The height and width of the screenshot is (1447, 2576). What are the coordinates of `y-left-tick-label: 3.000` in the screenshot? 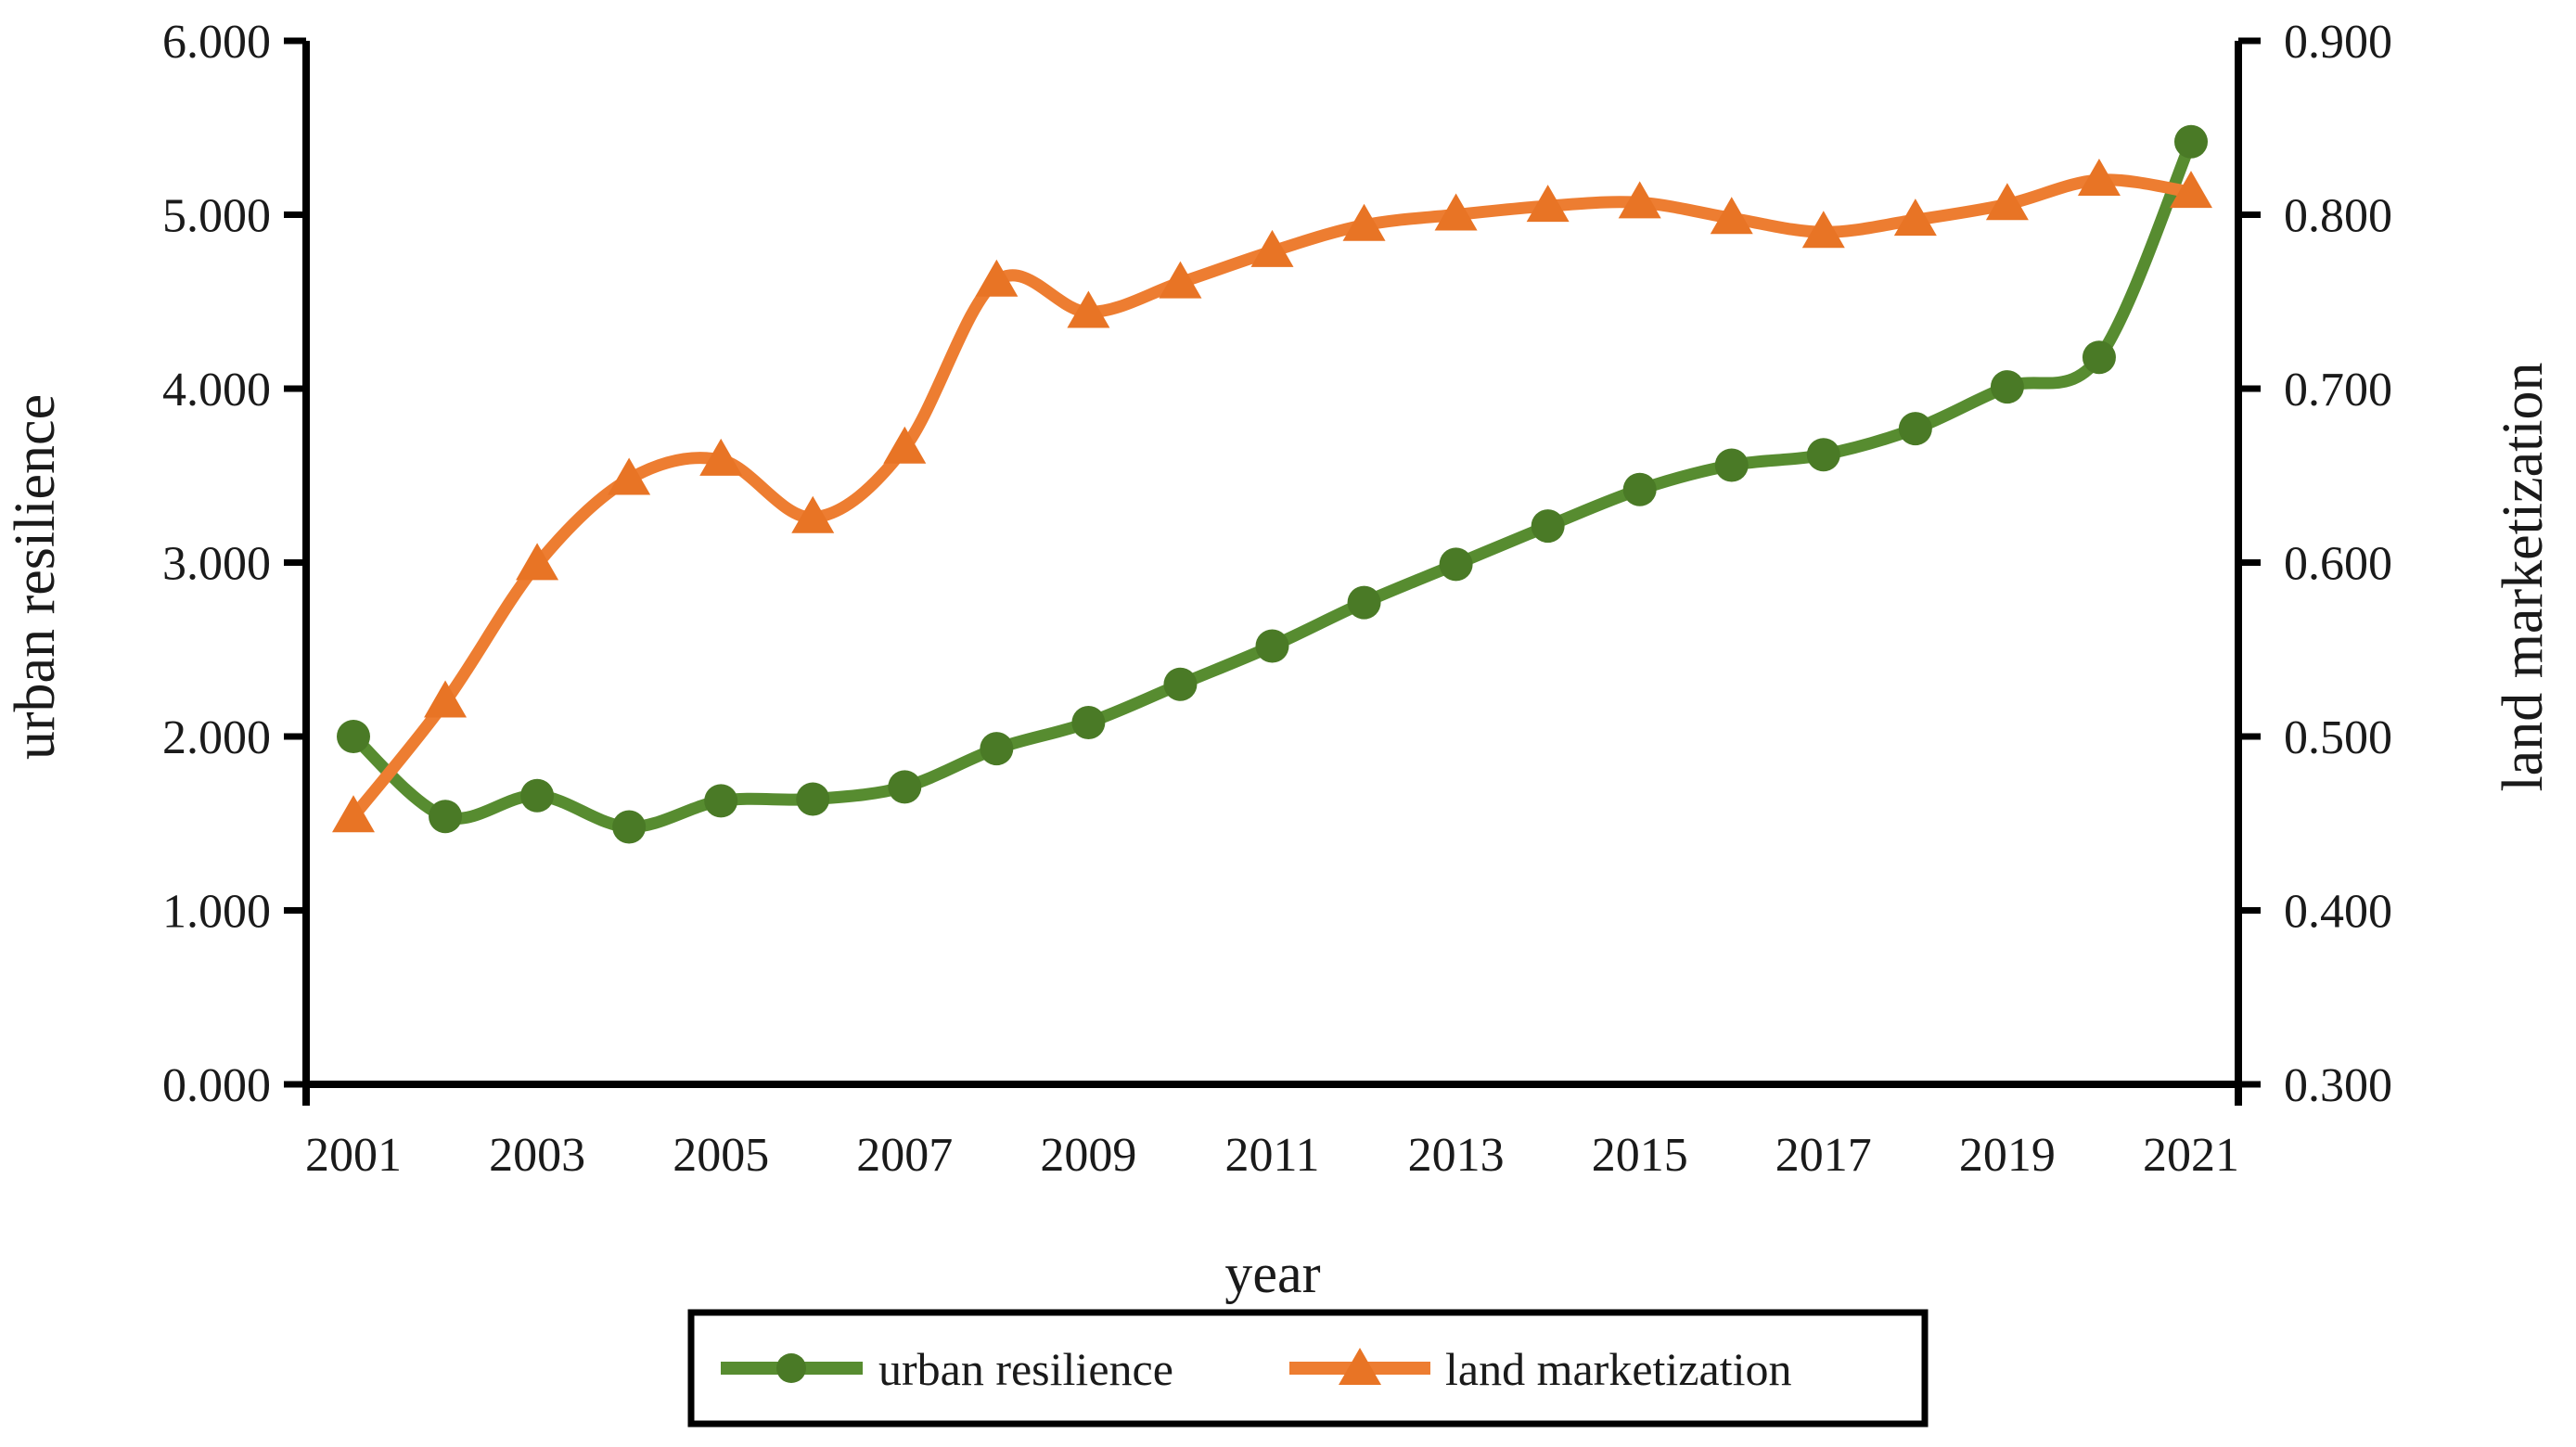 It's located at (216, 564).